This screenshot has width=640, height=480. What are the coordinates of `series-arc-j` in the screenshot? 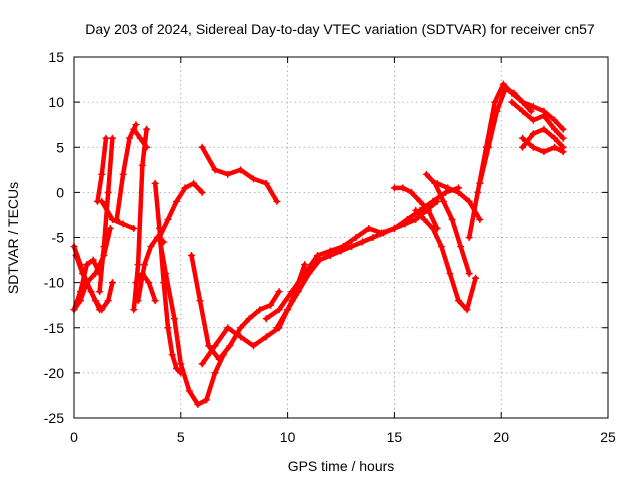 It's located at (140, 138).